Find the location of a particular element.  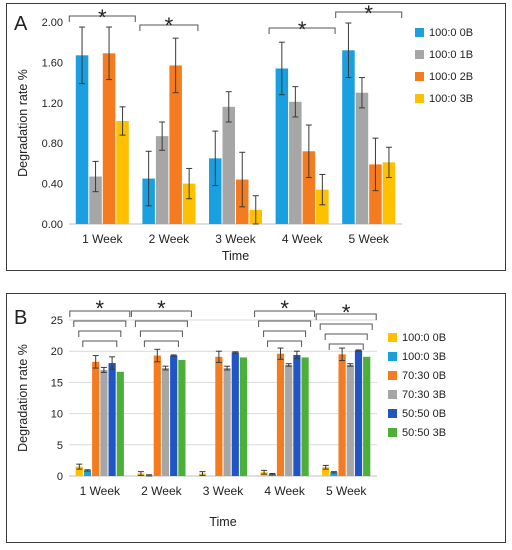

panel-label-a: A is located at coordinates (21, 24).